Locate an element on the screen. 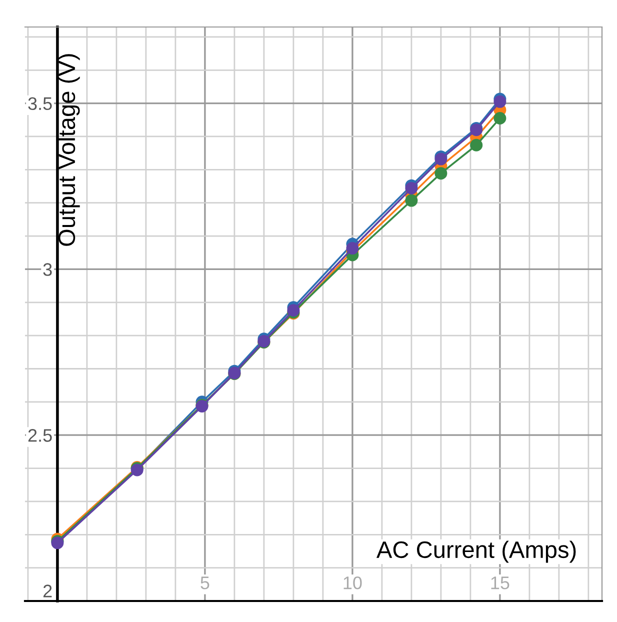  y-axis-title: Output Voltage (V) is located at coordinates (69, 150).